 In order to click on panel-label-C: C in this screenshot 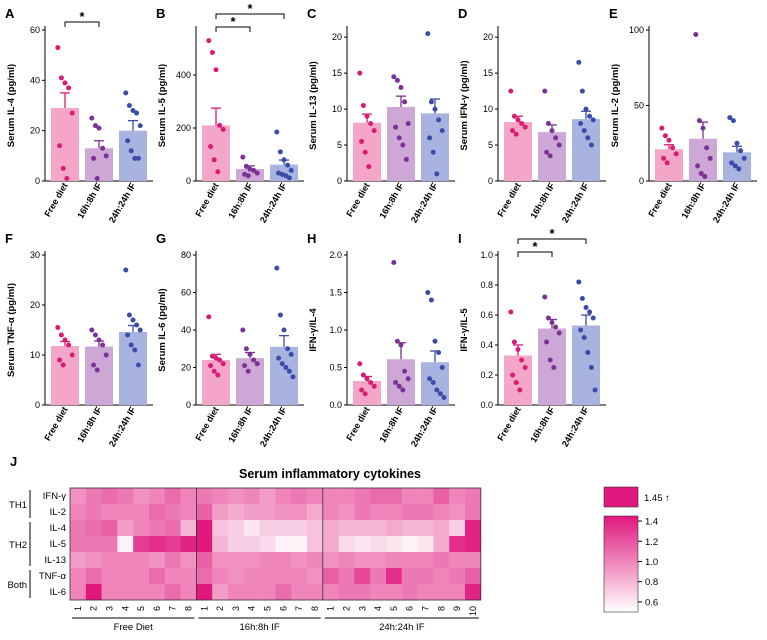, I will do `click(312, 13)`.